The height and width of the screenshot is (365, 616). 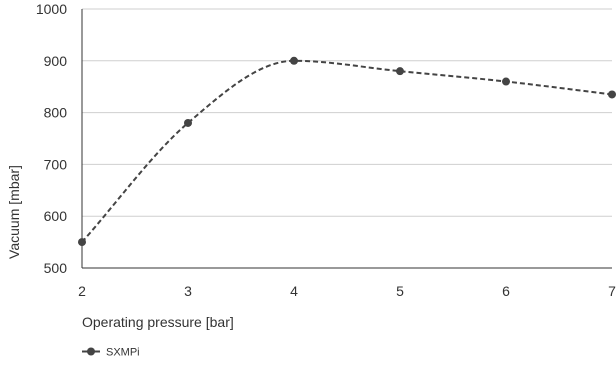 I want to click on x-tick-label-7: 7, so click(x=612, y=291).